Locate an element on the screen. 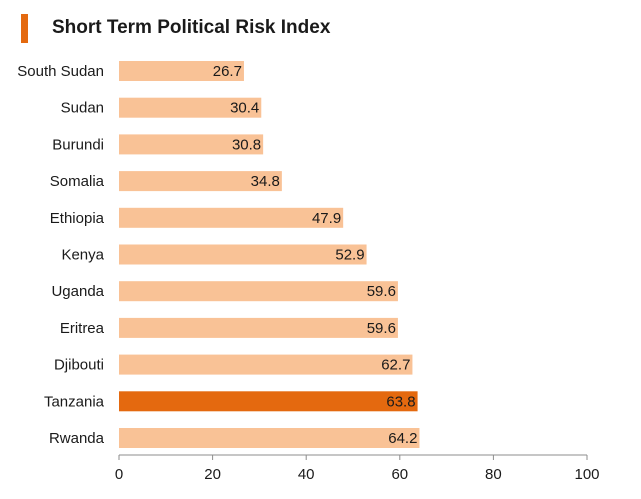  value-label: 62.7 is located at coordinates (395, 365).